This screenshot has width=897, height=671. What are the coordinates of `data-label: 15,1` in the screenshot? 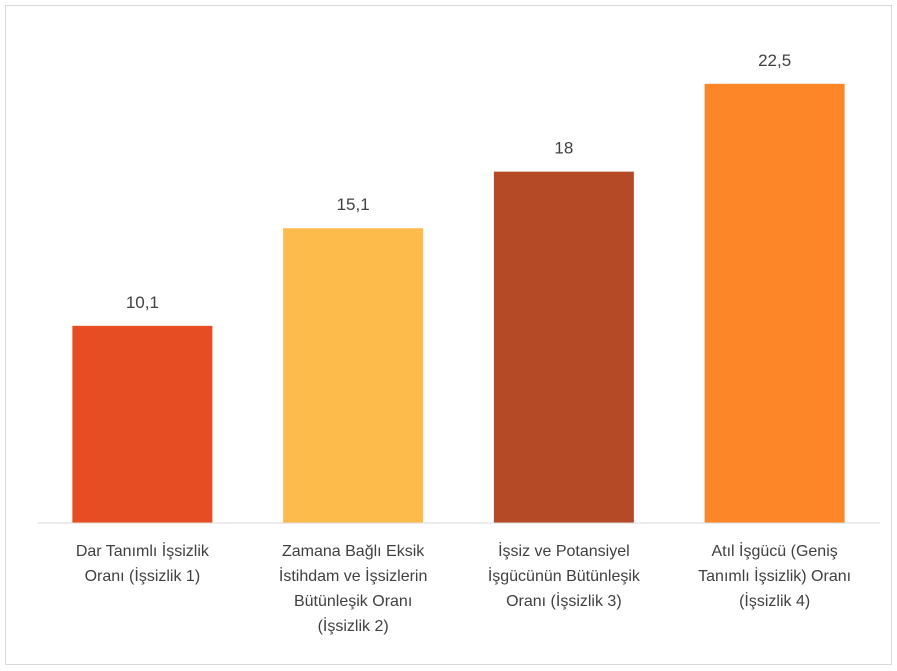 It's located at (353, 204).